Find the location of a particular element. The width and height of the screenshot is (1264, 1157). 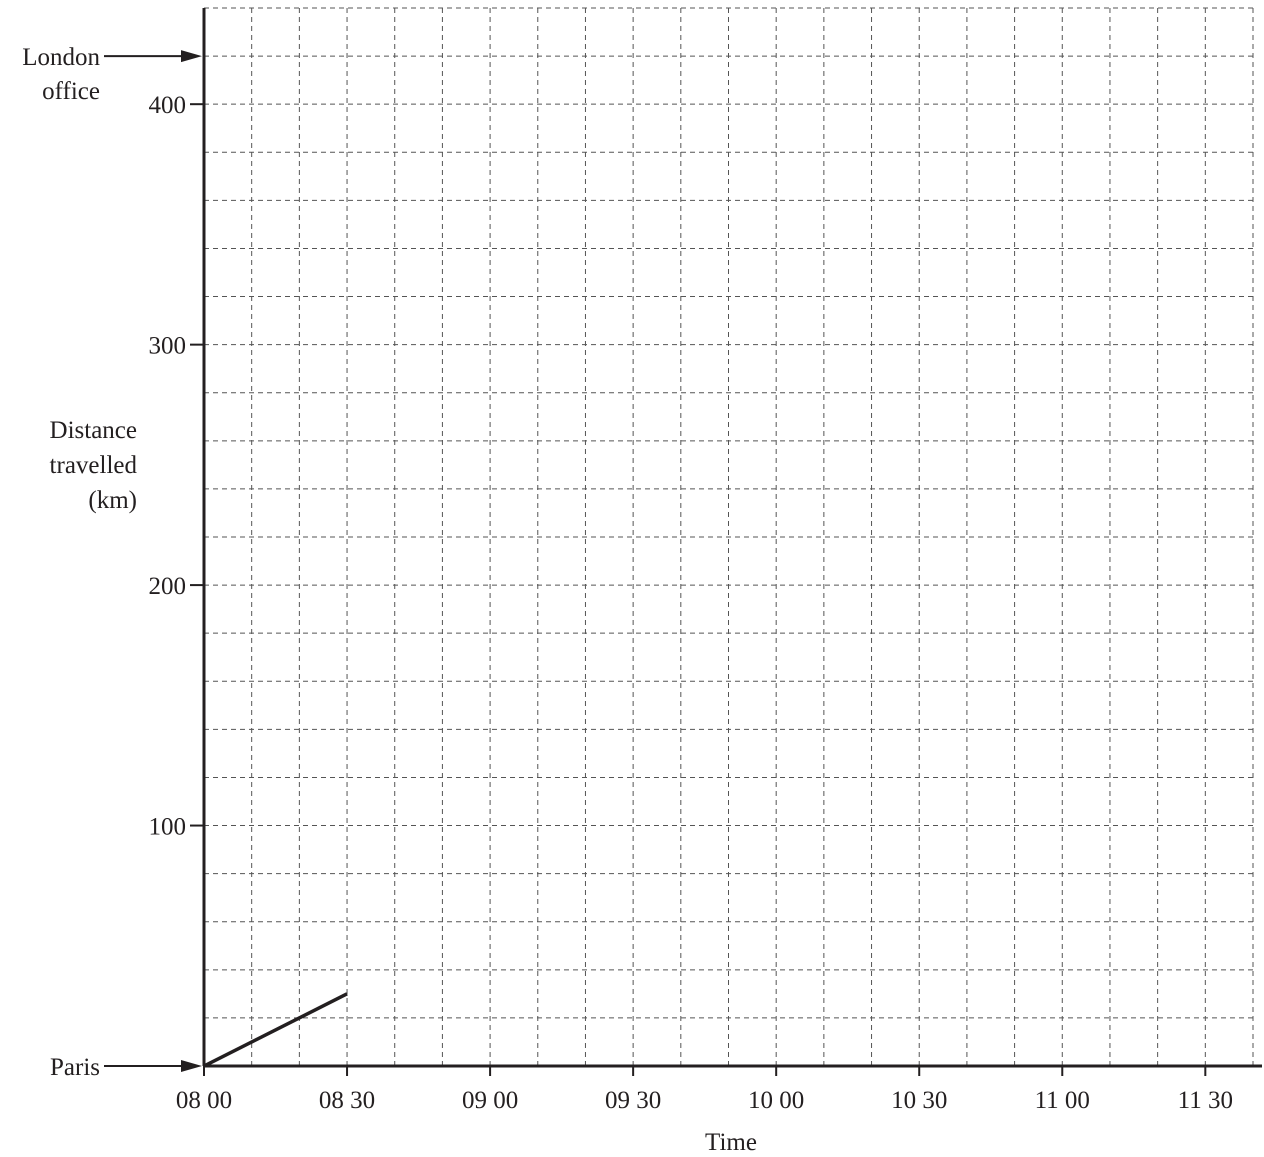

y-tick-label: 100 is located at coordinates (168, 827).